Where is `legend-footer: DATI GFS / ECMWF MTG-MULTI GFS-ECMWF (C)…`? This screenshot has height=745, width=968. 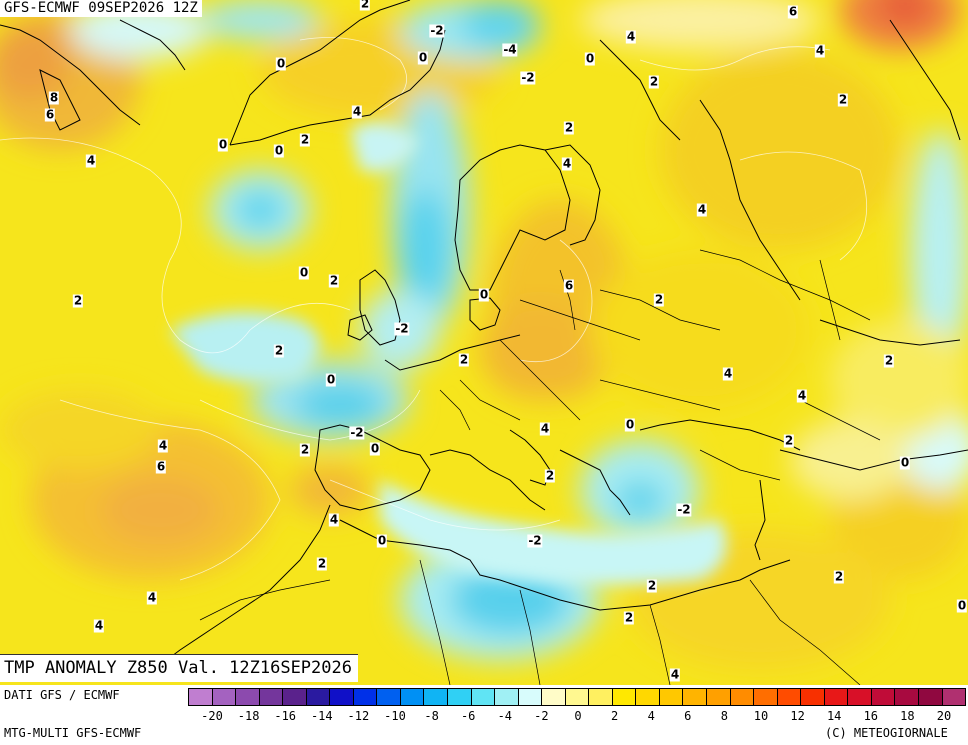 legend-footer: DATI GFS / ECMWF MTG-MULTI GFS-ECMWF (C)… is located at coordinates (484, 715).